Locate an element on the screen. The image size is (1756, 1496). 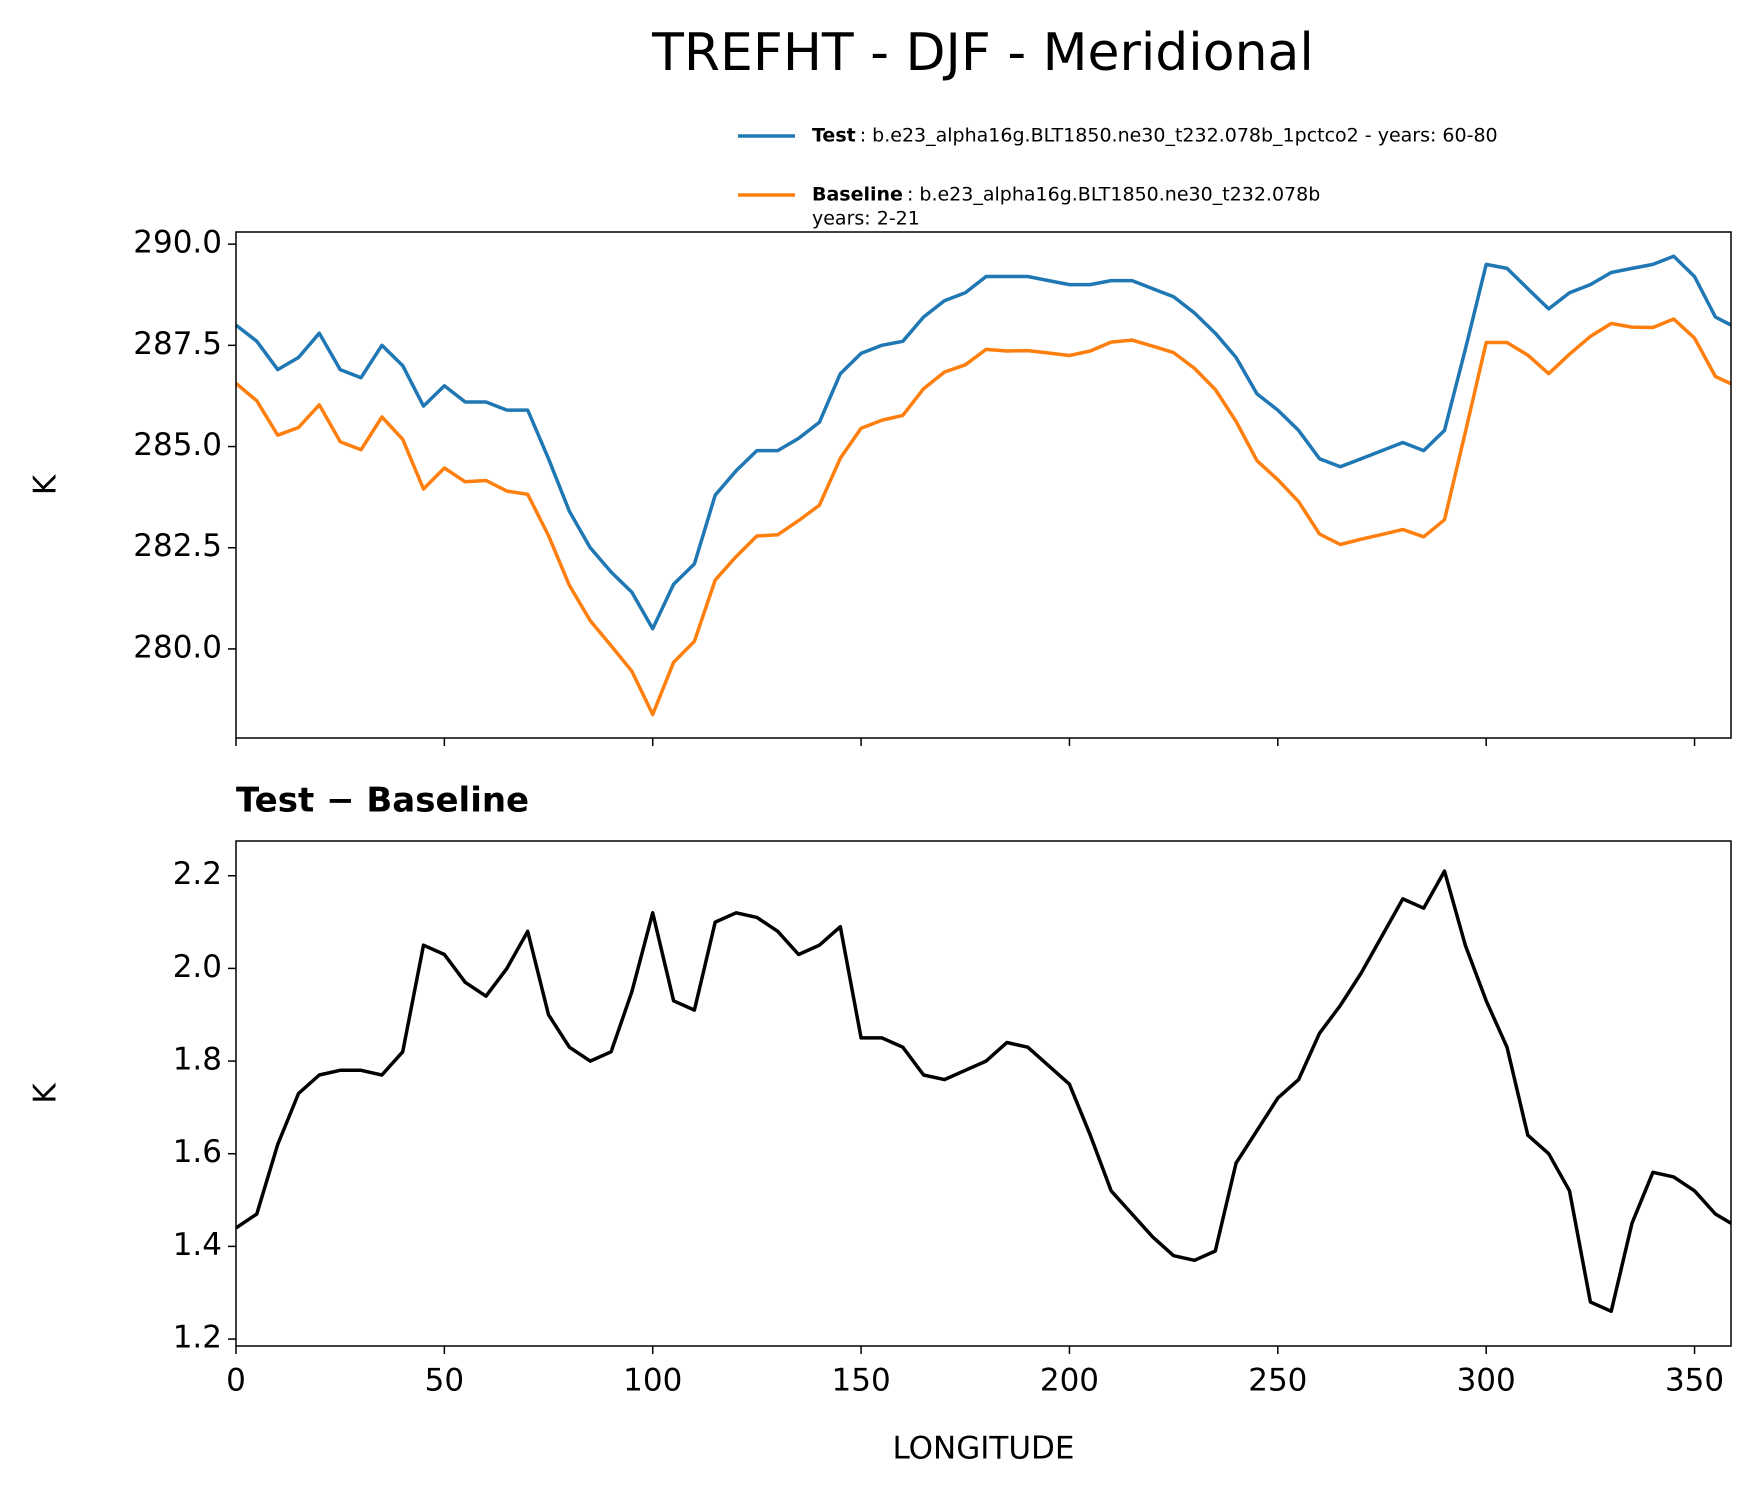
x-tick-label: 200 is located at coordinates (1069, 1381).